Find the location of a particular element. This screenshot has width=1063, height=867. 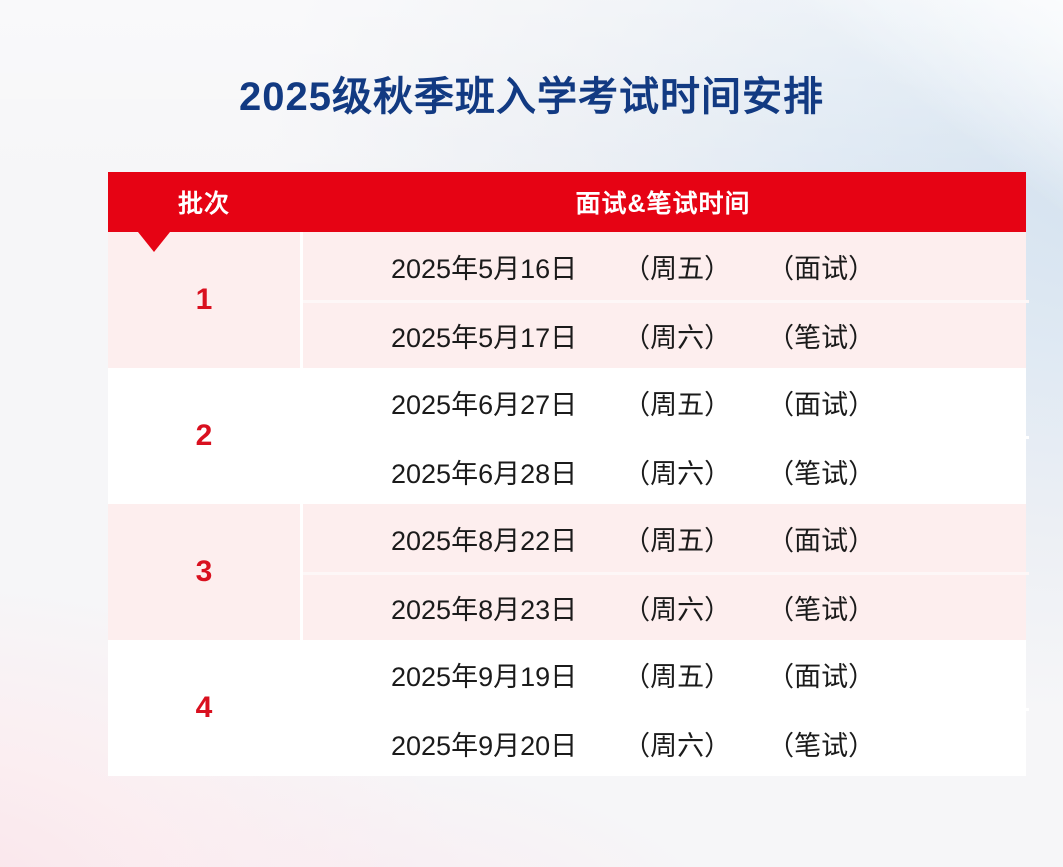

batch-time-rows: 2025年5月16日 （周五） （面试） 2025年5月17日 （周六） （笔试） is located at coordinates (664, 300).